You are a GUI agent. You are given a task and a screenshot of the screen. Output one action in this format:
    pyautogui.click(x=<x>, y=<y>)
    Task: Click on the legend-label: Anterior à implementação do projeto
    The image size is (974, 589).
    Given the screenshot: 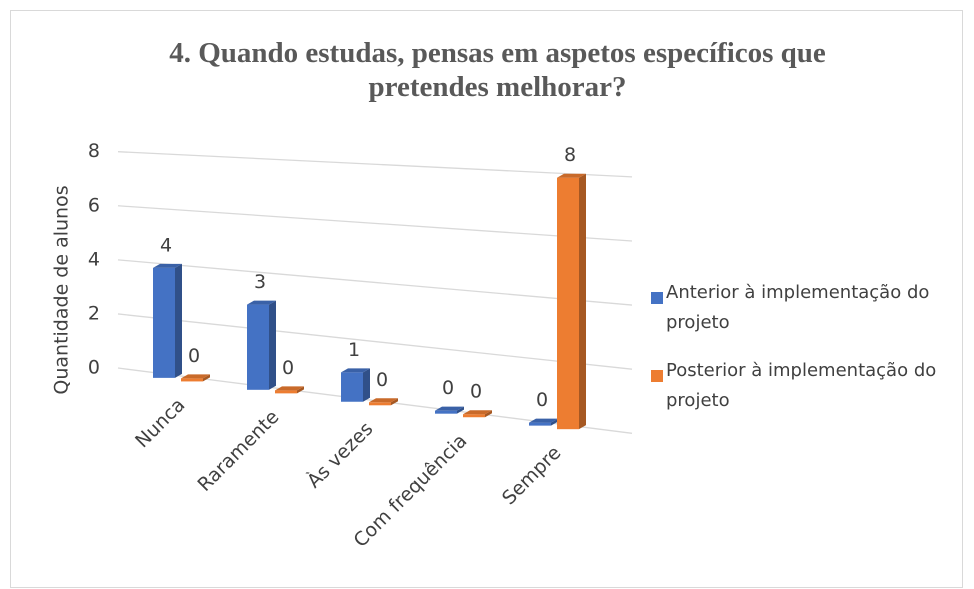 What is the action you would take?
    pyautogui.click(x=798, y=307)
    